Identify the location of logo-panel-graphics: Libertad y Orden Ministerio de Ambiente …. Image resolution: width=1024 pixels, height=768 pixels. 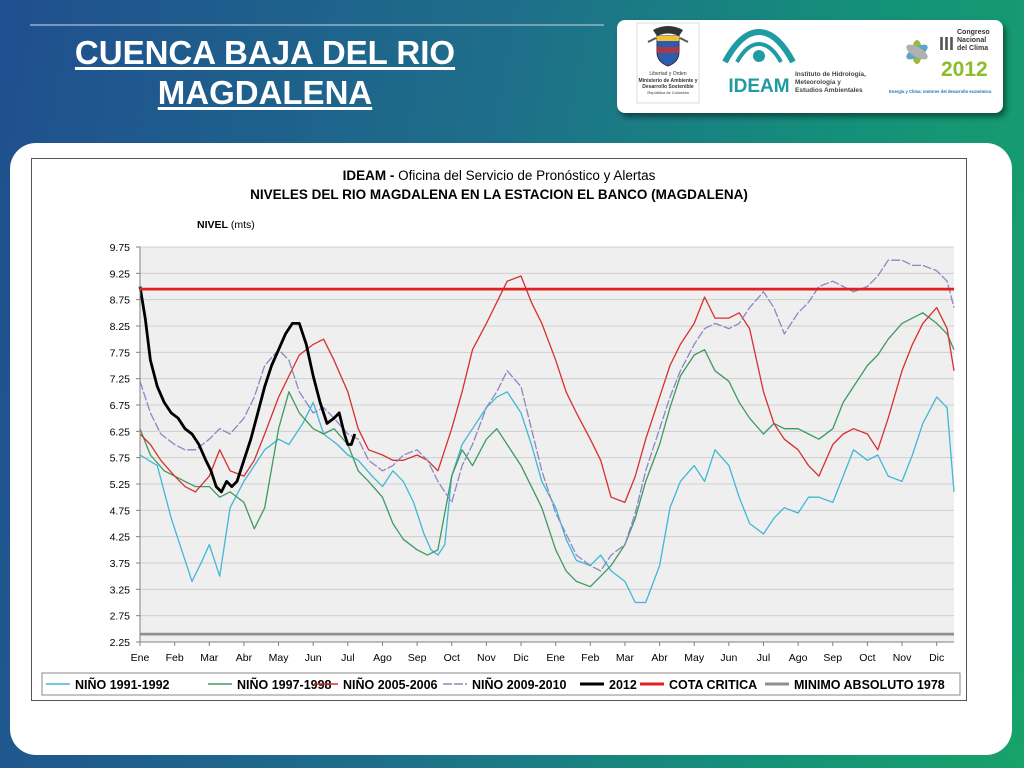
(814, 63).